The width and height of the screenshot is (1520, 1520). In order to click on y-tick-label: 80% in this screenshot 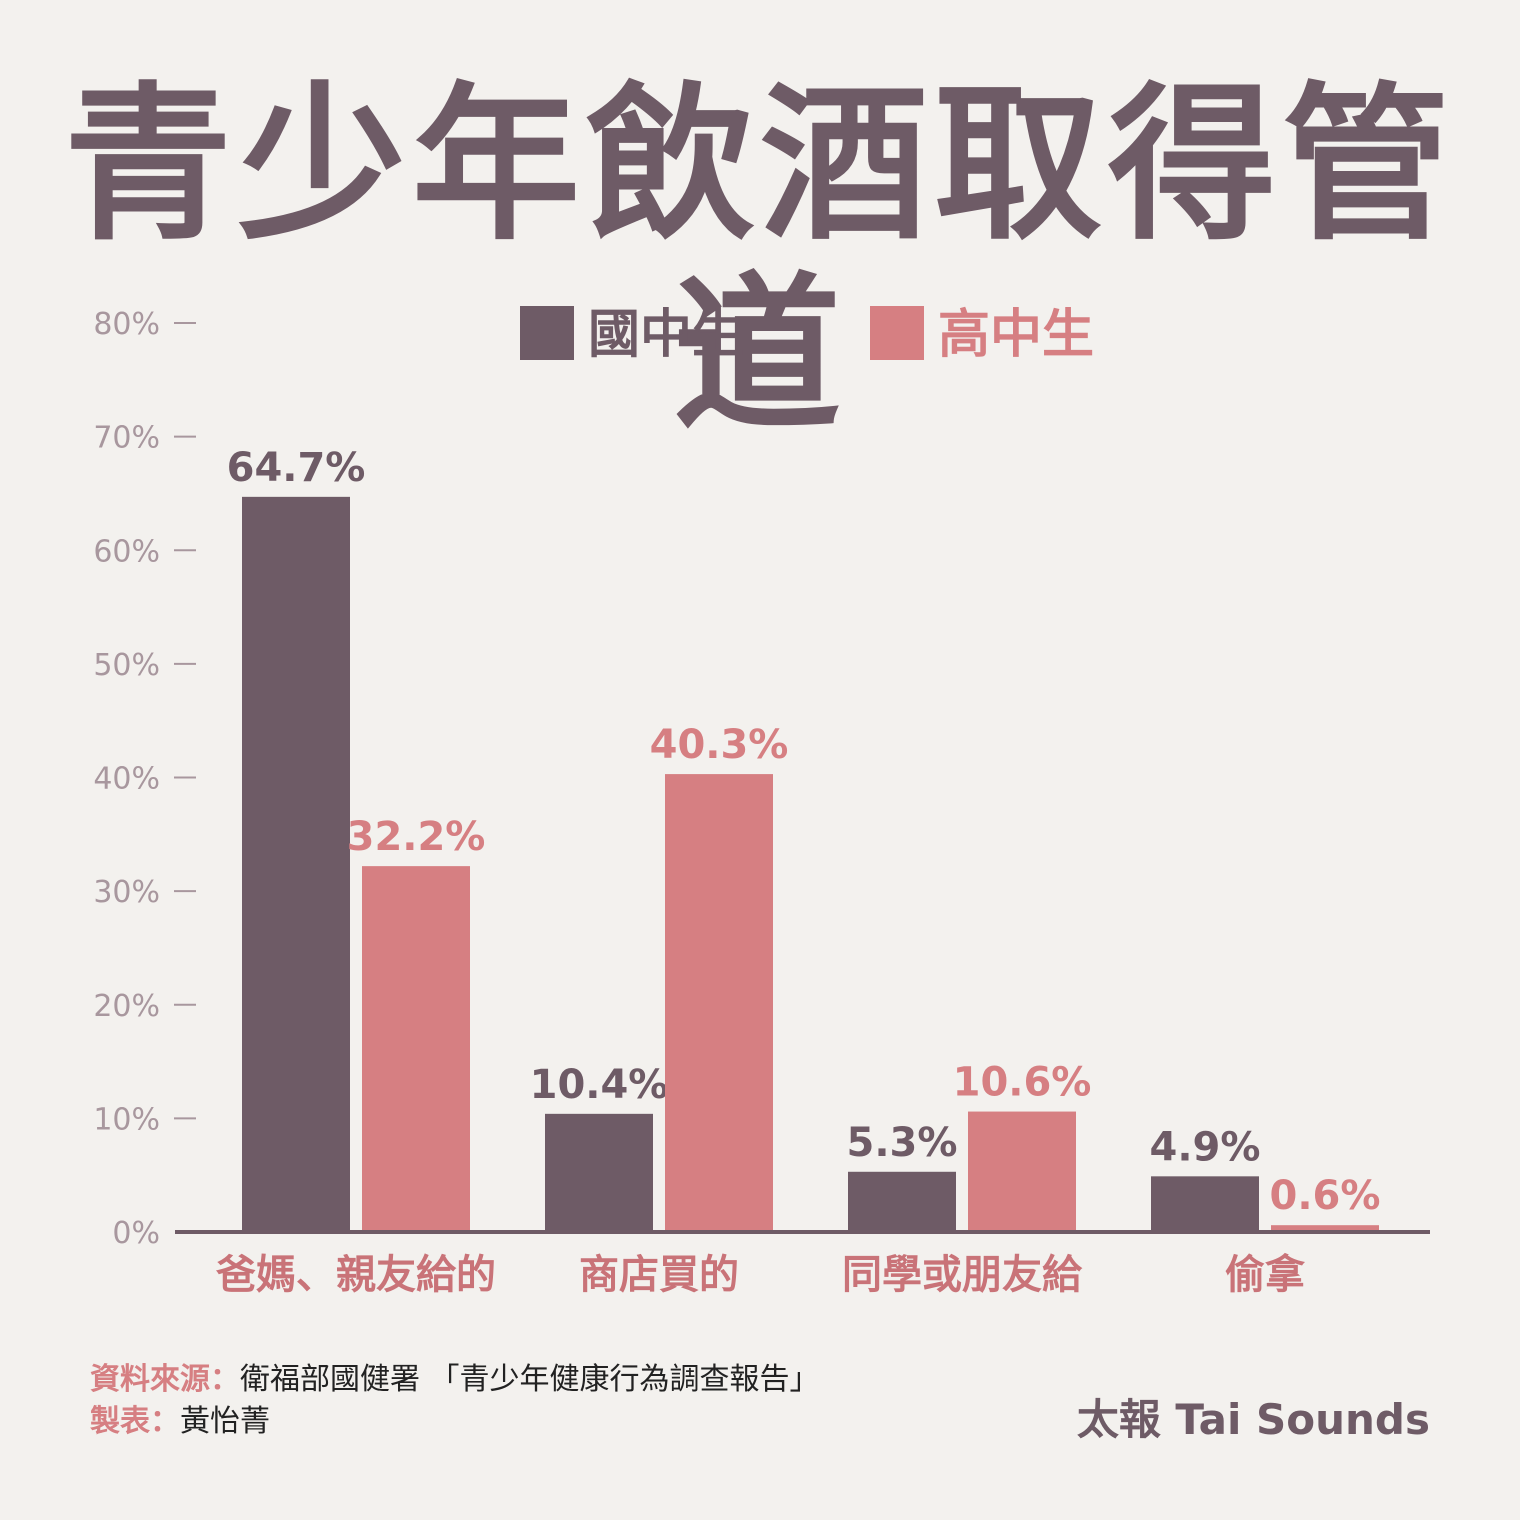, I will do `click(126, 324)`.